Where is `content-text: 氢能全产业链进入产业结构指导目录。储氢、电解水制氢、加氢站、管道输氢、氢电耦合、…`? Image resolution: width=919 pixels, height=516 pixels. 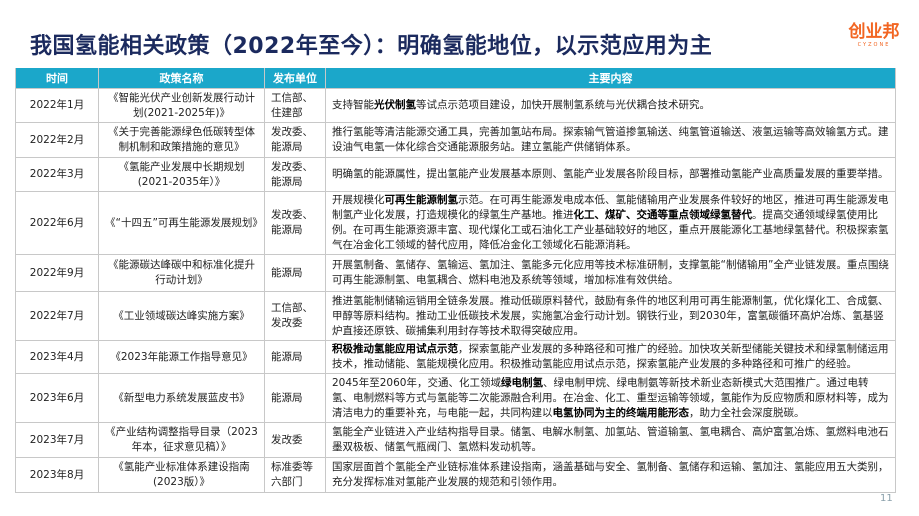 content-text: 氢能全产业链进入产业结构指导目录。储氢、电解水制氢、加氢站、管道输氢、氢电耦合、… is located at coordinates (610, 439).